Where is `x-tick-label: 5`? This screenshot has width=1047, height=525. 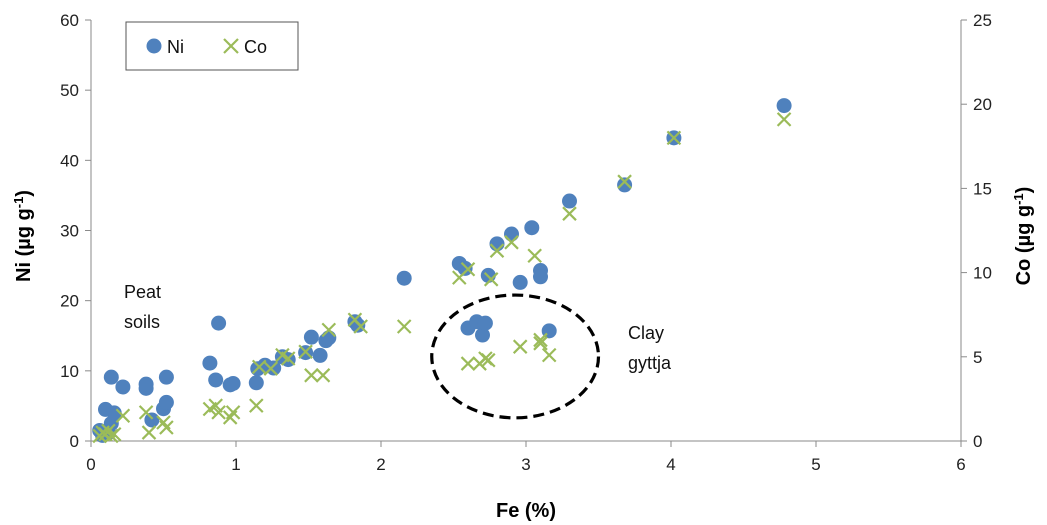
x-tick-label: 5 is located at coordinates (815, 464).